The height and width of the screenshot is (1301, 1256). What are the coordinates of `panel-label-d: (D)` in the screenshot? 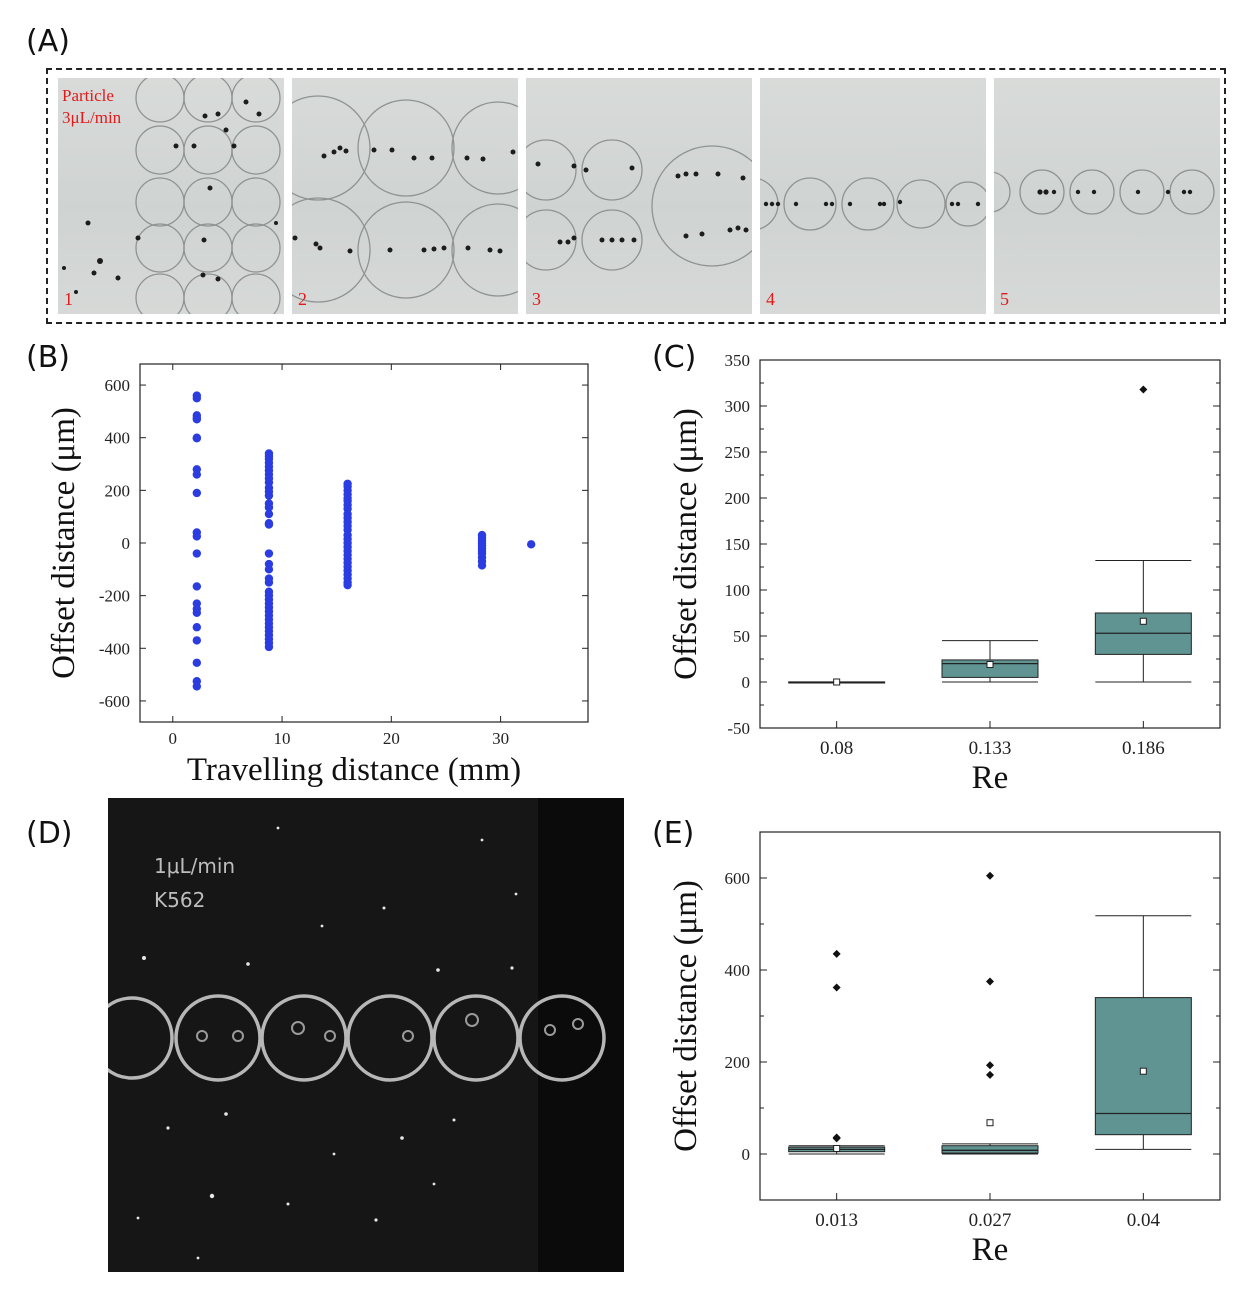 It's located at (49, 833).